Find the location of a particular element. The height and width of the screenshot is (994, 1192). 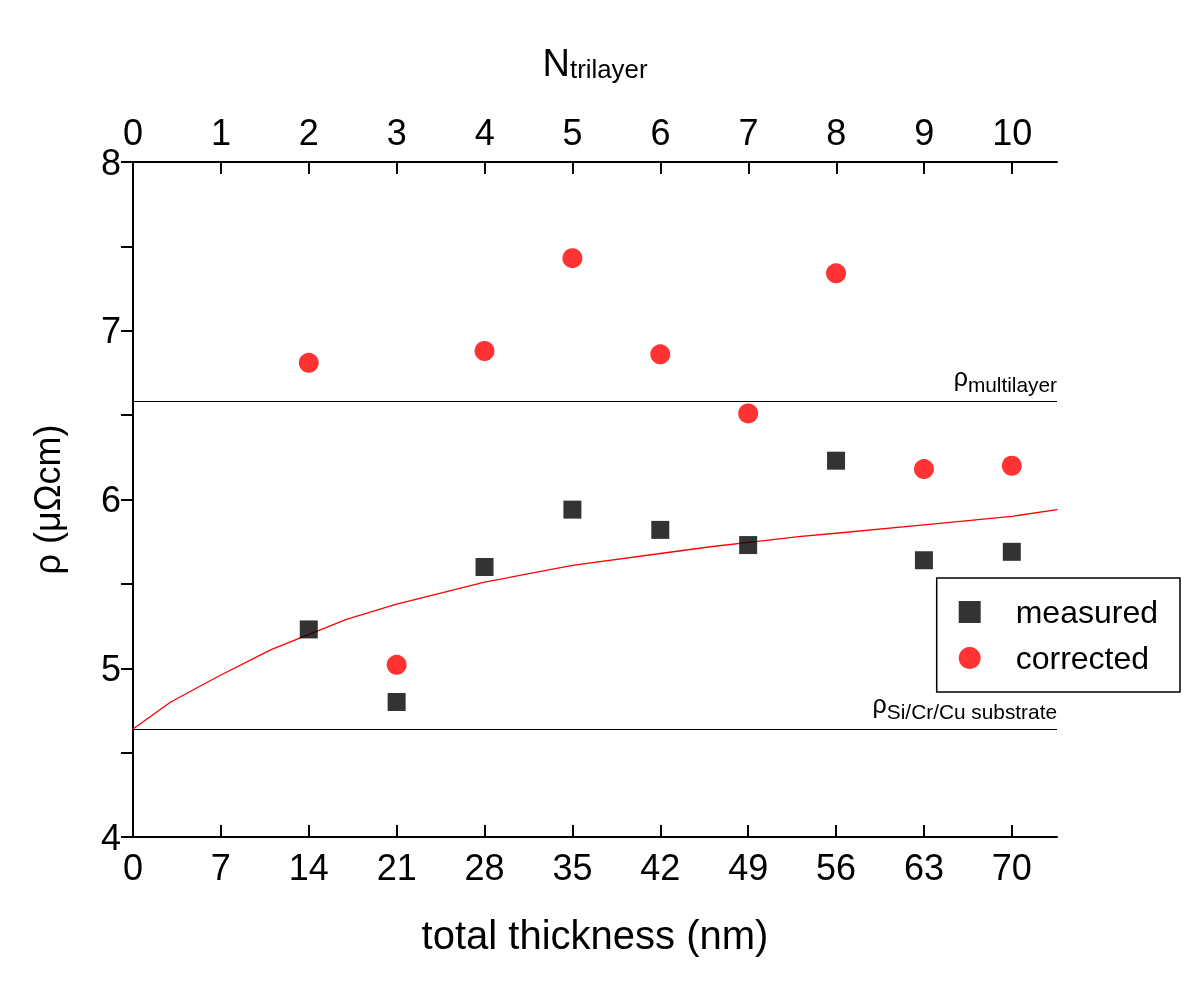

x2-tick-label: 7 is located at coordinates (748, 132).